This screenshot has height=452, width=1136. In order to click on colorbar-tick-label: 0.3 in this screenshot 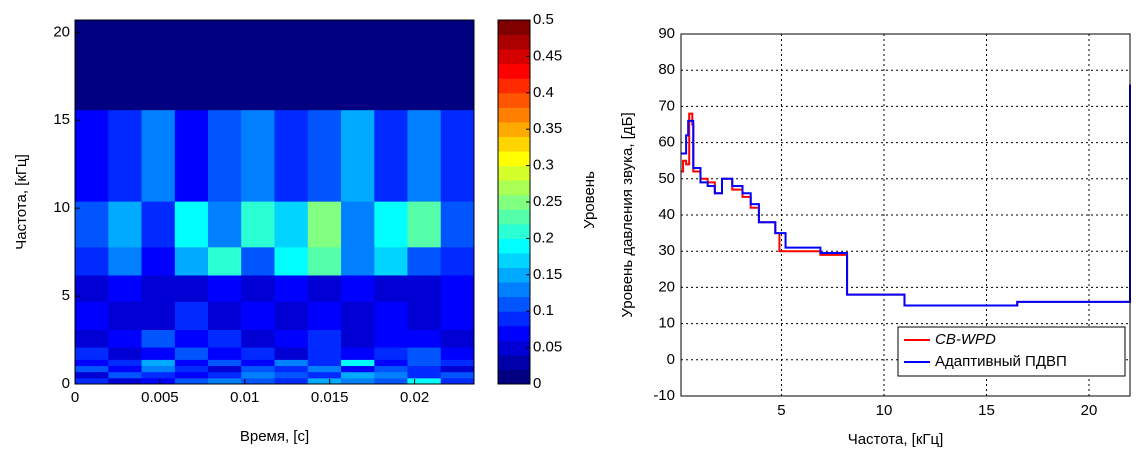, I will do `click(543, 165)`.